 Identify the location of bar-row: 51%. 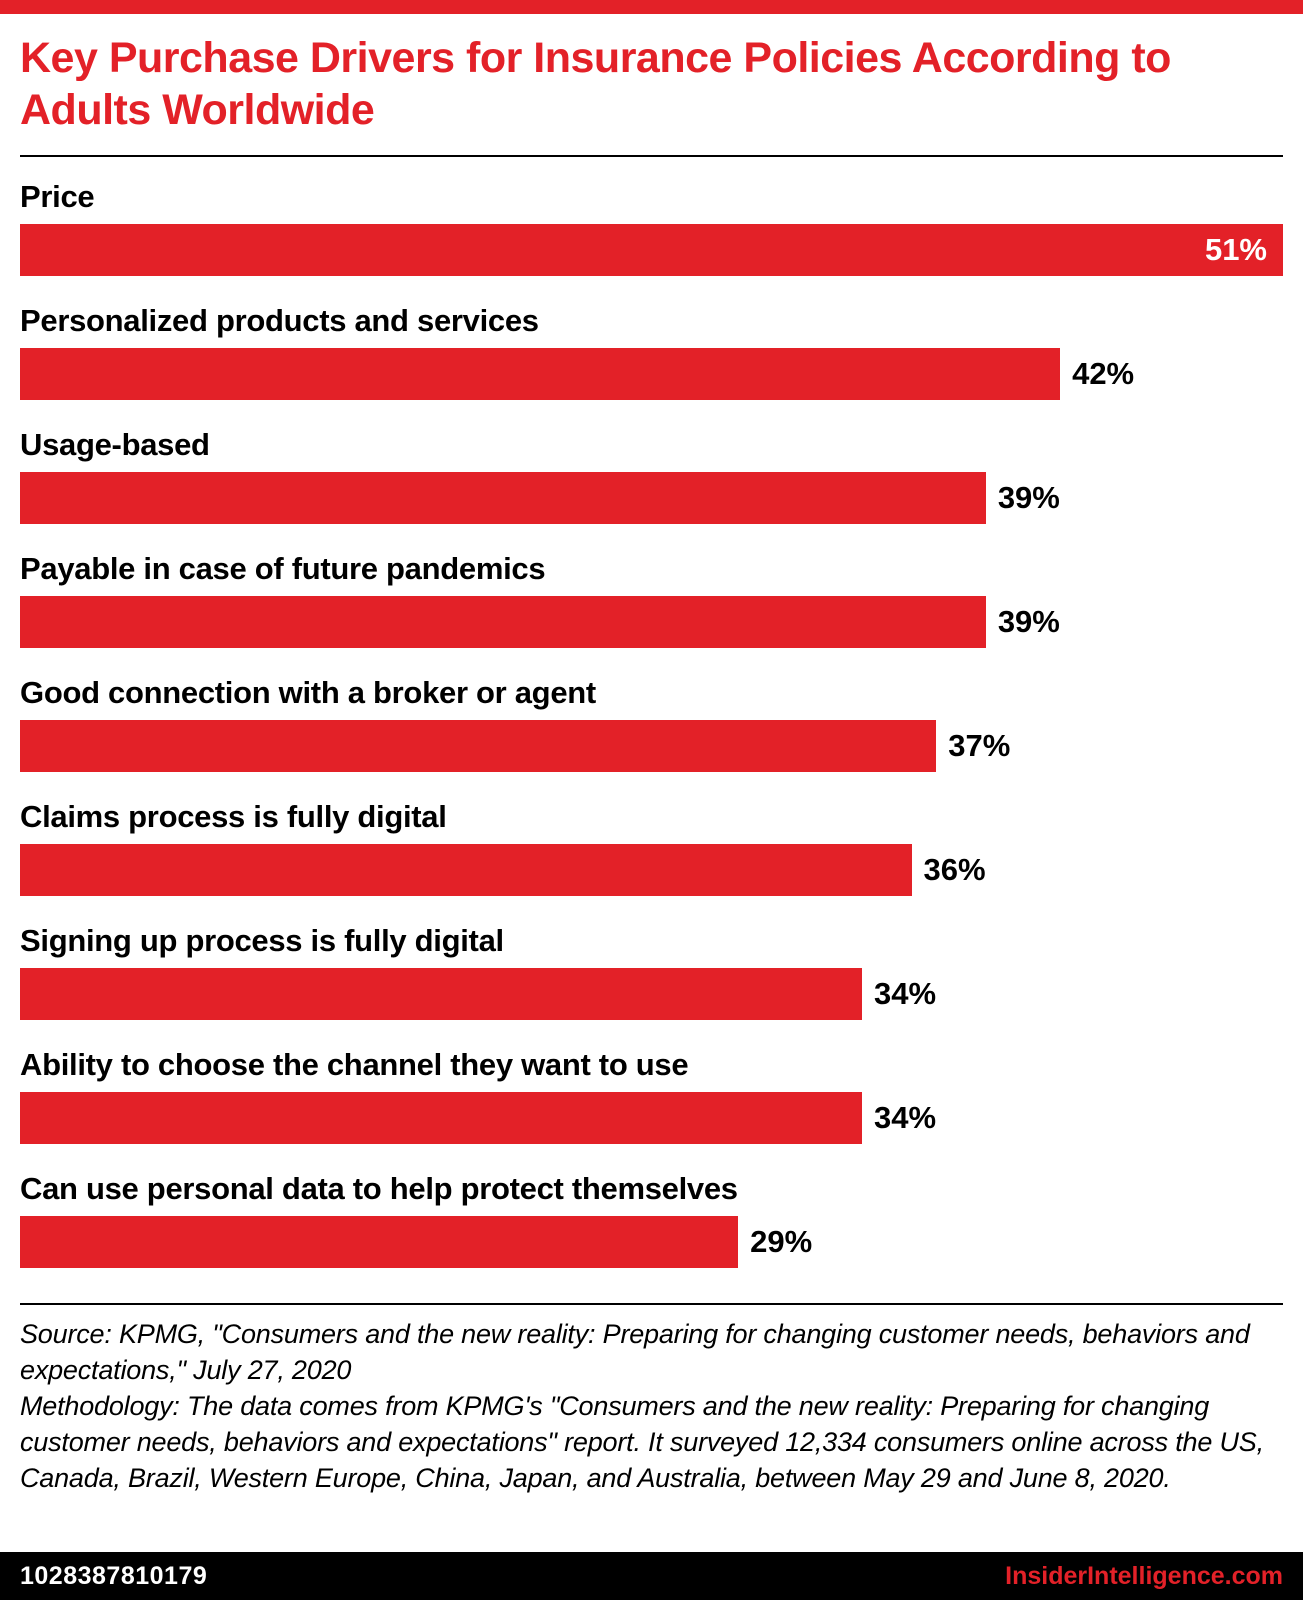
(651, 249).